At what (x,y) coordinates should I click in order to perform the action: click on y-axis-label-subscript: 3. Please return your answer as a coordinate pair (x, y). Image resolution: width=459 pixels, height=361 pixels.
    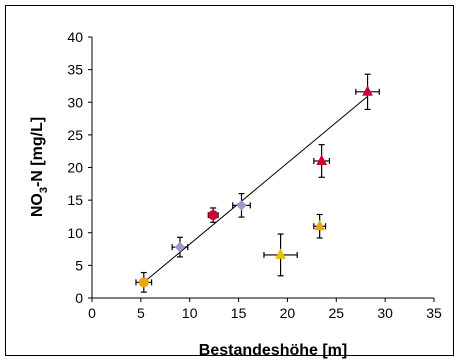
    Looking at the image, I should click on (44, 190).